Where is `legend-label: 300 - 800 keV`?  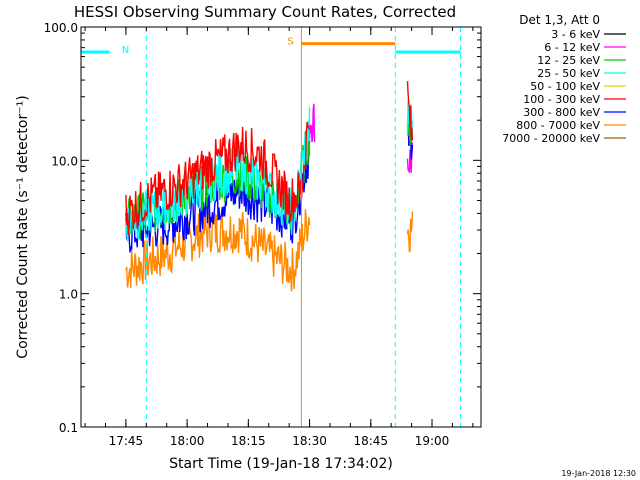
legend-label: 300 - 800 keV is located at coordinates (561, 112).